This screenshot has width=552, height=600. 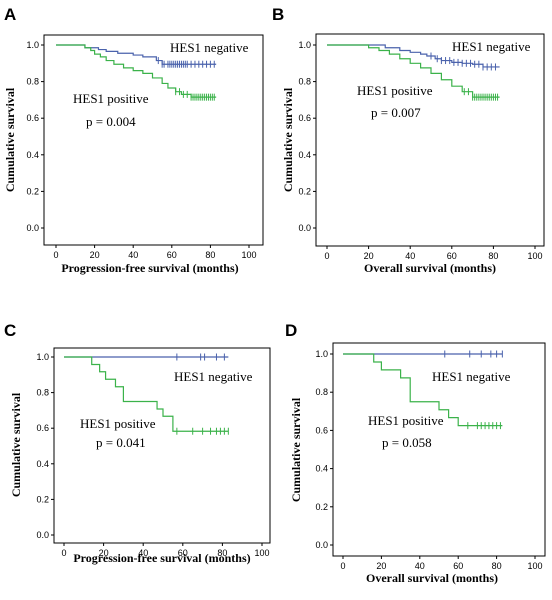 I want to click on panel-letter: A, so click(x=10, y=14).